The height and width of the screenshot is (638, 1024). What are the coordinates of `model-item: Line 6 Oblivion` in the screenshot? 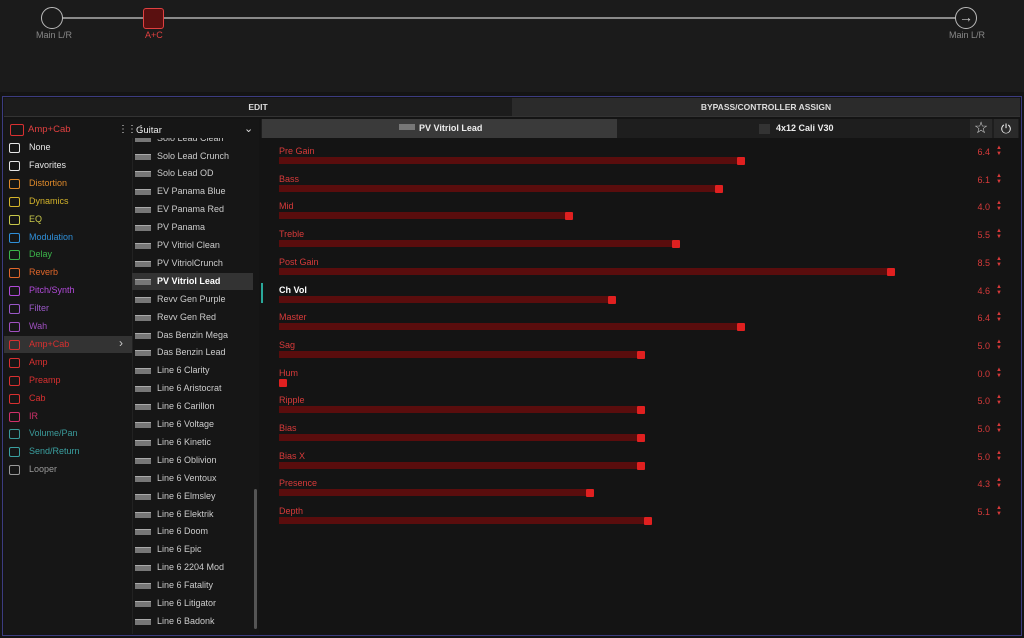 It's located at (192, 460).